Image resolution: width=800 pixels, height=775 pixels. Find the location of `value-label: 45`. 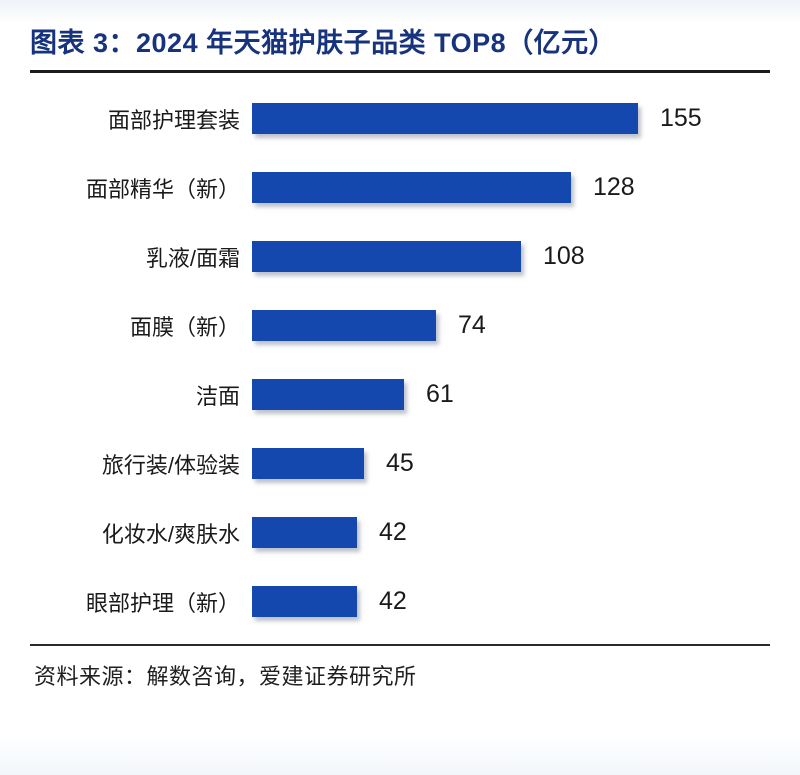

value-label: 45 is located at coordinates (400, 463).